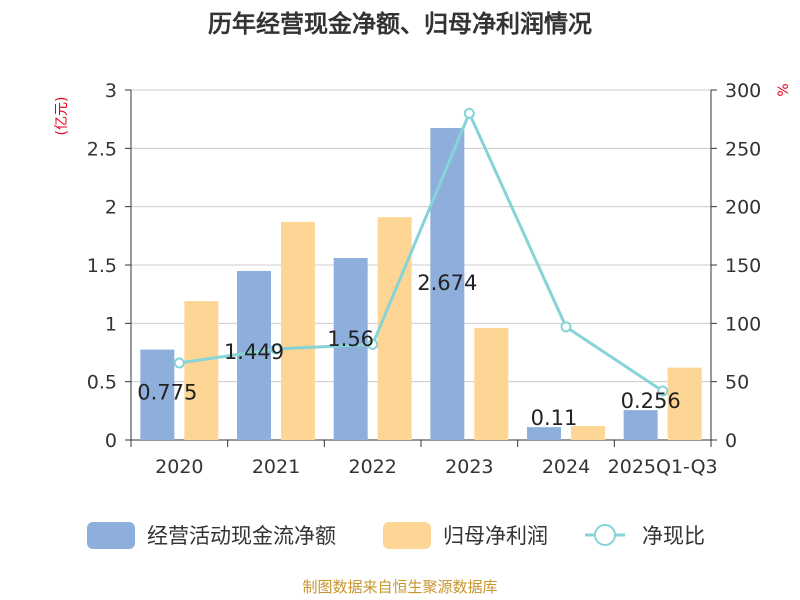  What do you see at coordinates (111, 441) in the screenshot?
I see `left-tick-label: 0` at bounding box center [111, 441].